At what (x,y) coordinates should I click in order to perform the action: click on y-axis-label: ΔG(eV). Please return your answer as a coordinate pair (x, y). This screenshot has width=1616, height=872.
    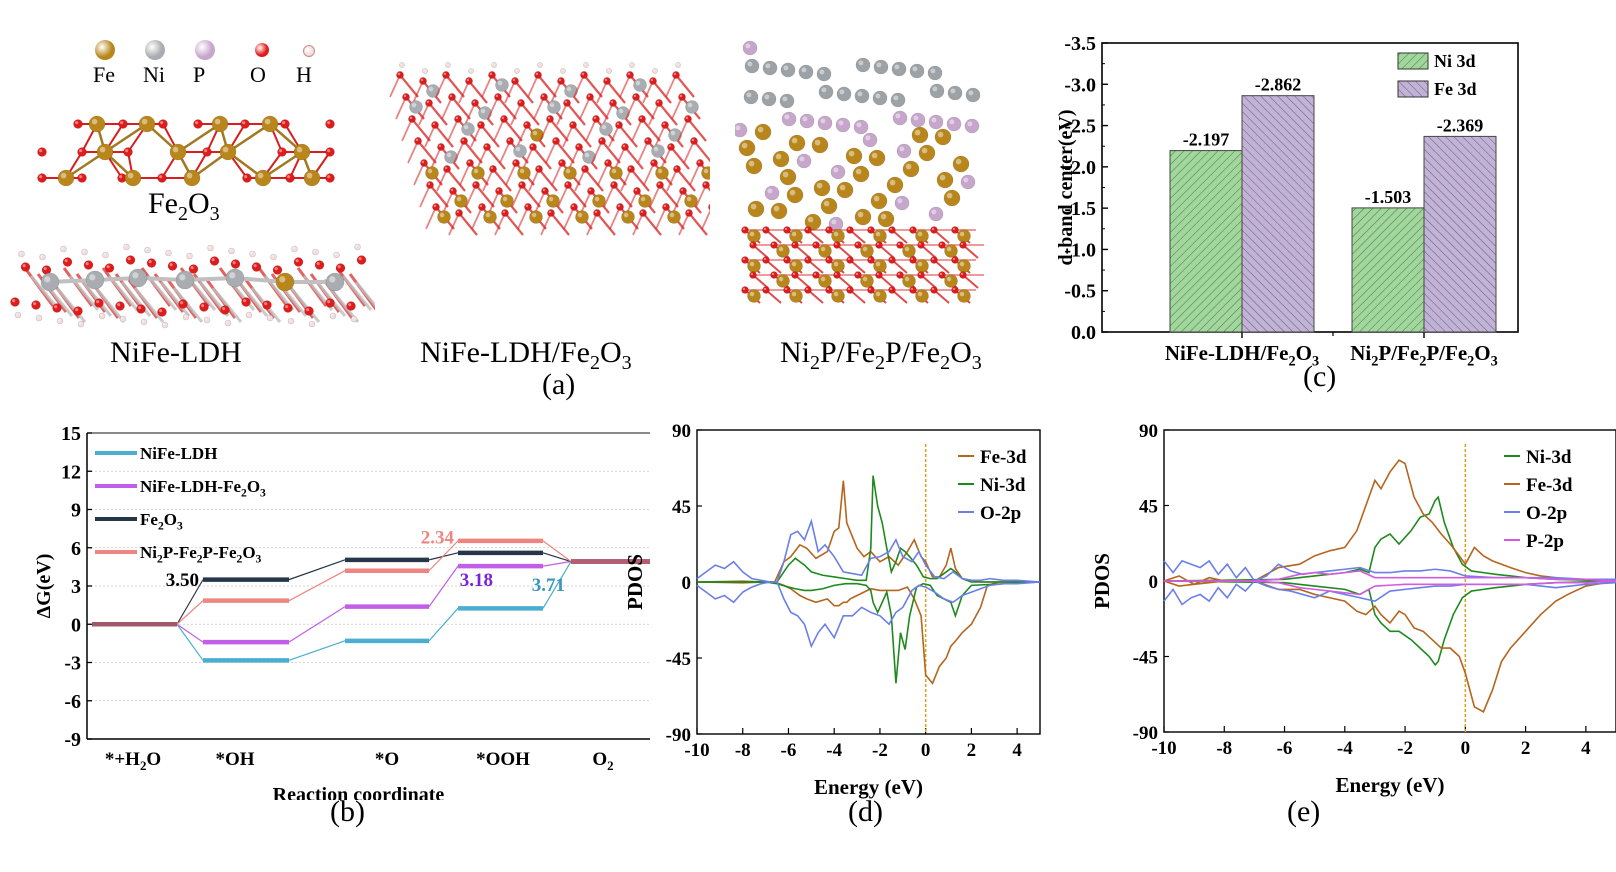
    Looking at the image, I should click on (44, 586).